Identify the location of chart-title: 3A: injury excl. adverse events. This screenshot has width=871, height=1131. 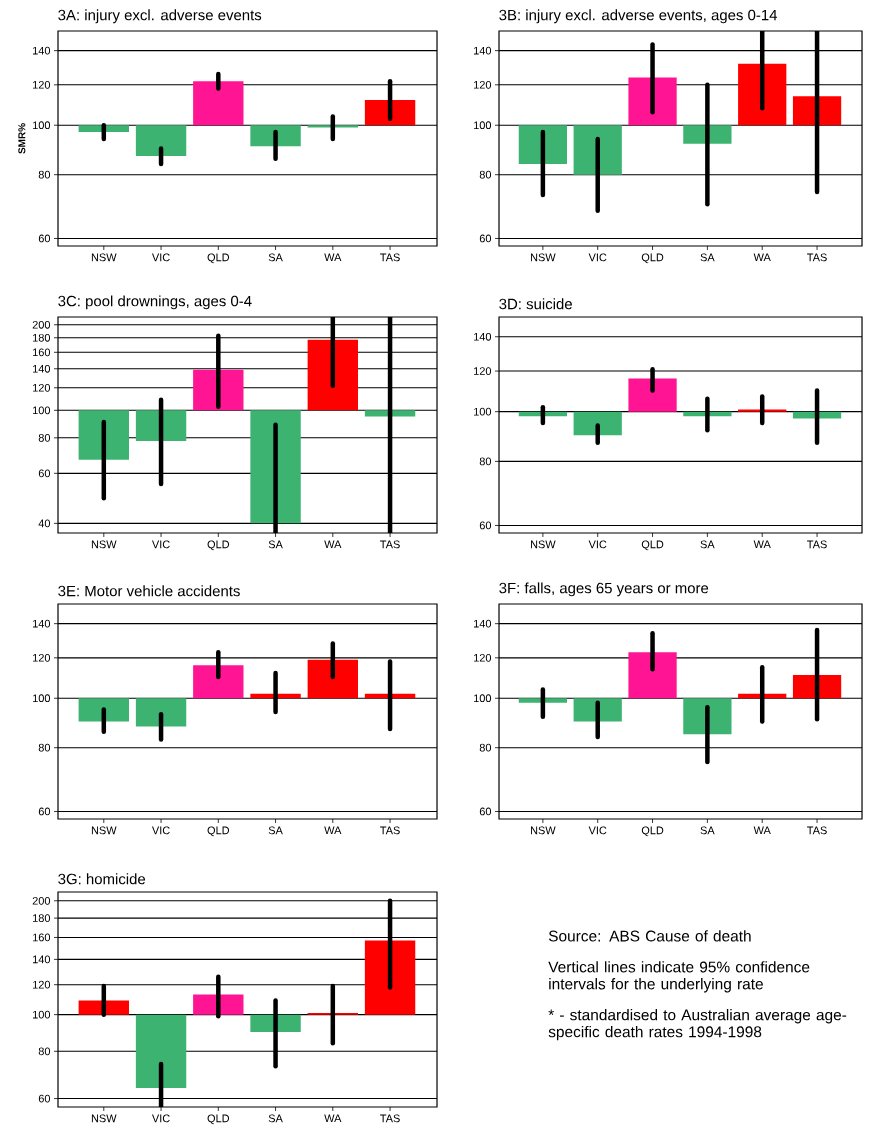
(160, 16).